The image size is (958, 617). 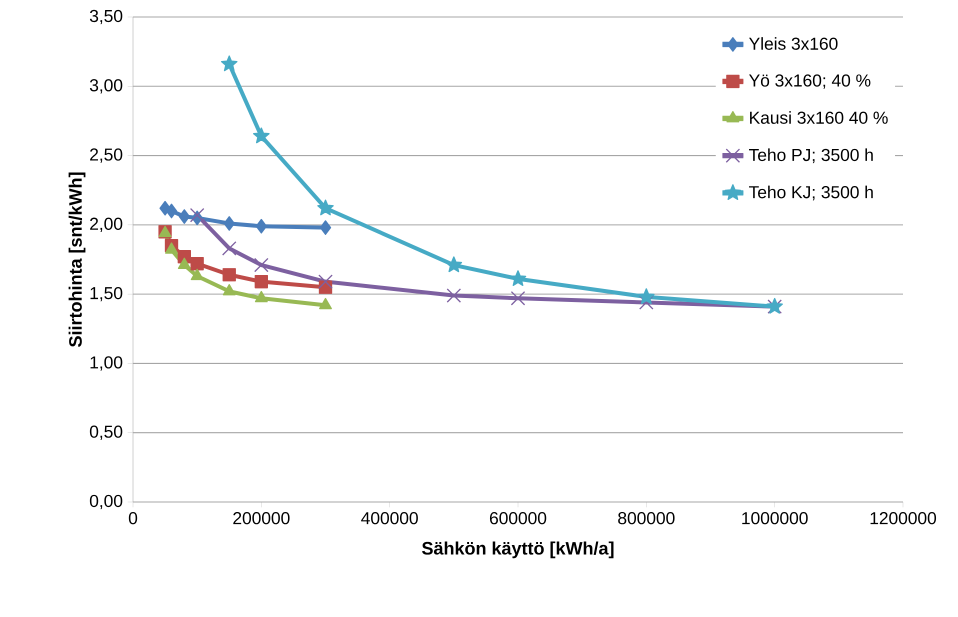 What do you see at coordinates (793, 43) in the screenshot?
I see `legend-label: Yleis 3x160` at bounding box center [793, 43].